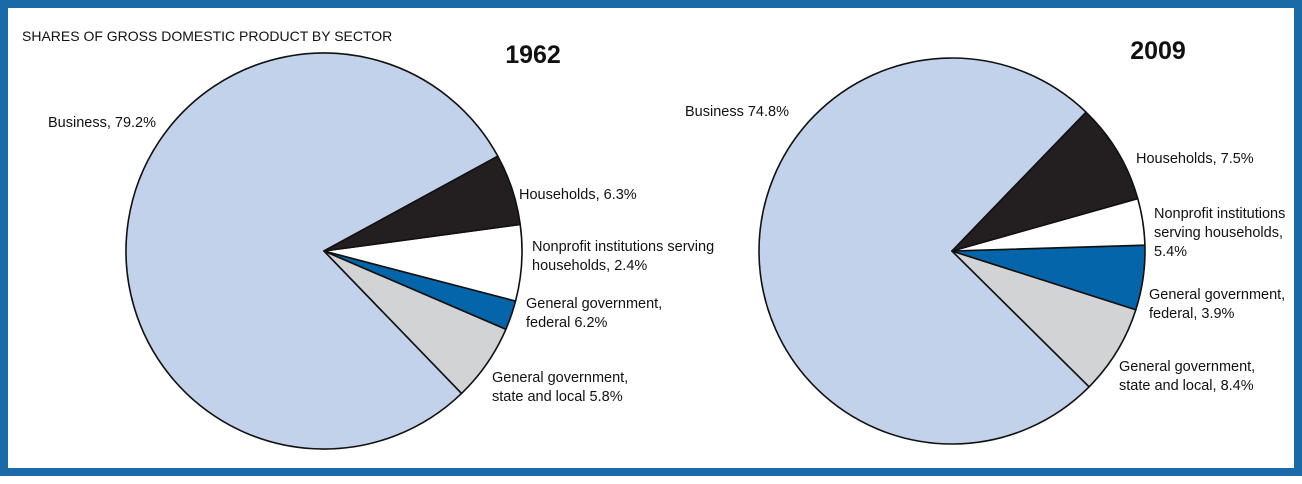  What do you see at coordinates (1195, 159) in the screenshot?
I see `slice-label-households: Households, 7.5%` at bounding box center [1195, 159].